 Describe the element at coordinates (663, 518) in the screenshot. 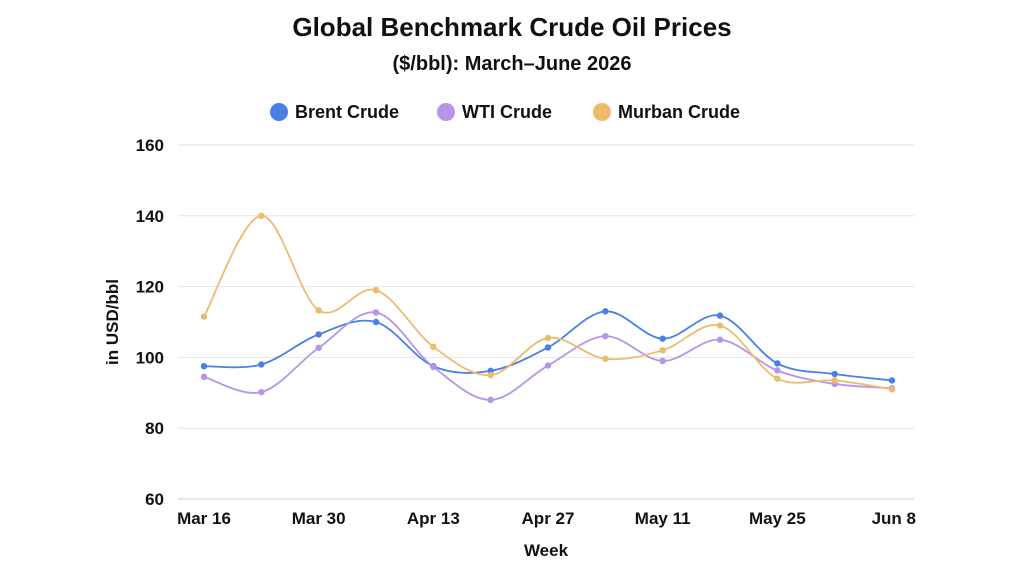

I see `x-tick-label: May 11` at that location.